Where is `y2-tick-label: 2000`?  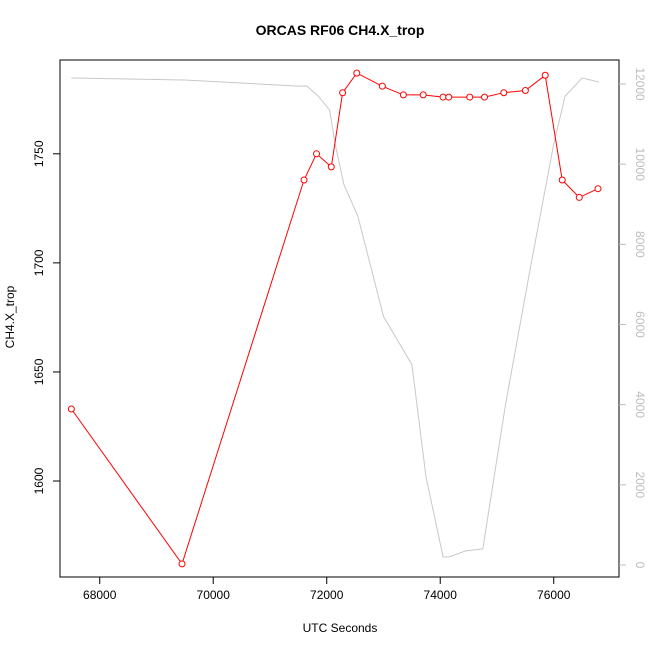 y2-tick-label: 2000 is located at coordinates (640, 484).